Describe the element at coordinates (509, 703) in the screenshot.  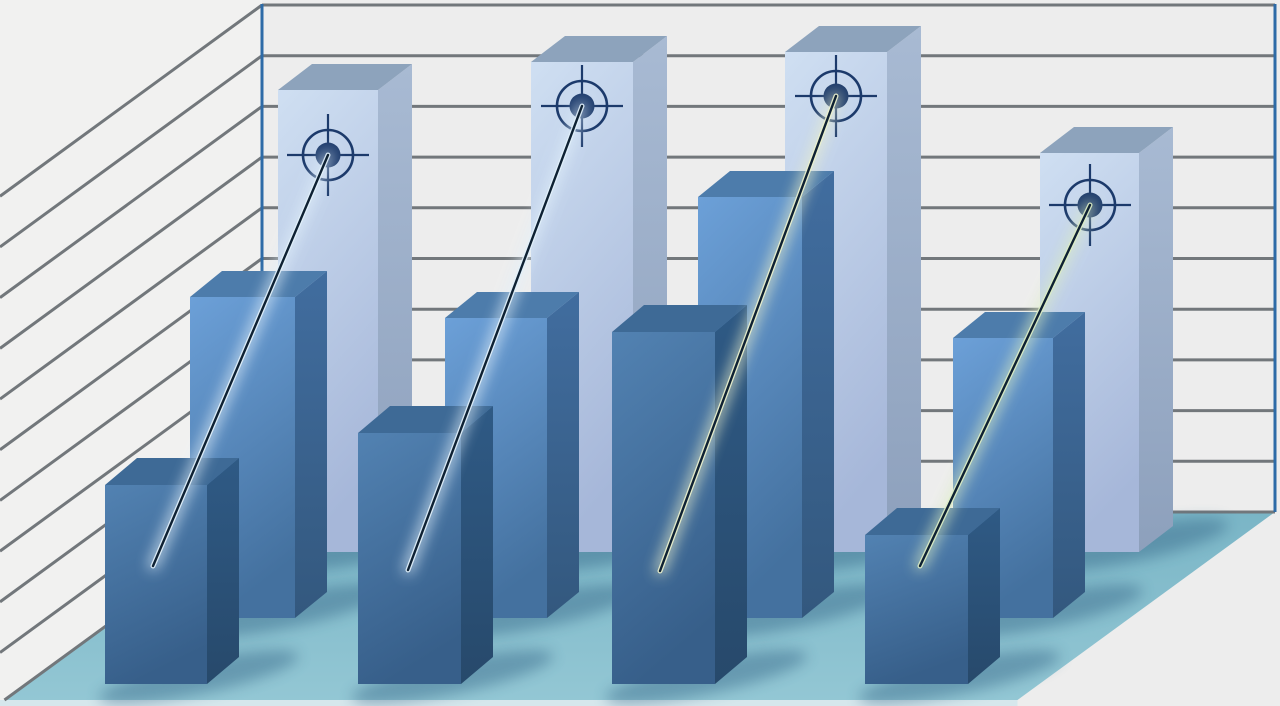
I see `bottom-strip` at that location.